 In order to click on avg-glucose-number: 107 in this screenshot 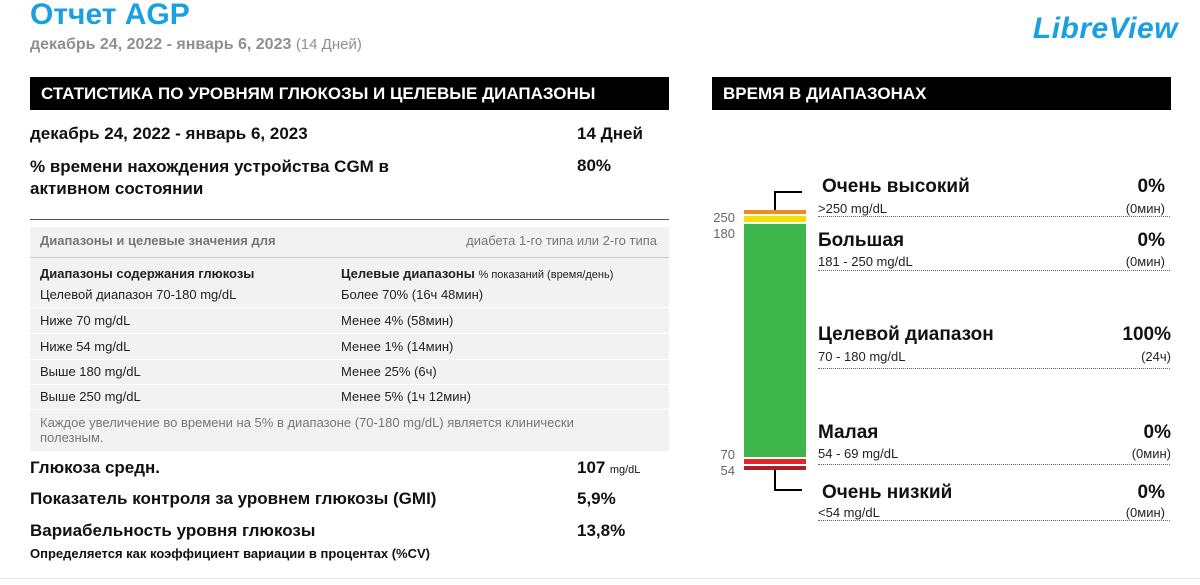, I will do `click(591, 467)`.